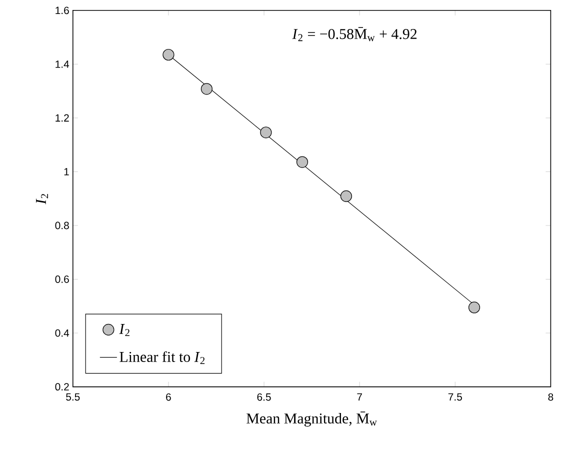 This screenshot has width=561, height=454. Describe the element at coordinates (62, 279) in the screenshot. I see `y-tick-label: 0.6` at that location.